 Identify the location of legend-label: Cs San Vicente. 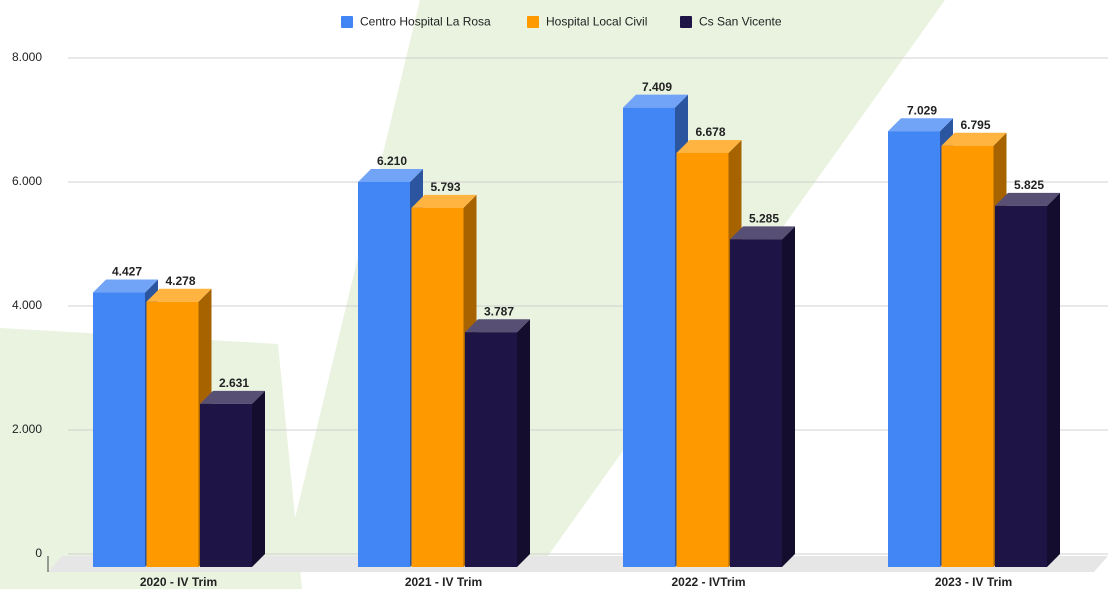
(740, 22).